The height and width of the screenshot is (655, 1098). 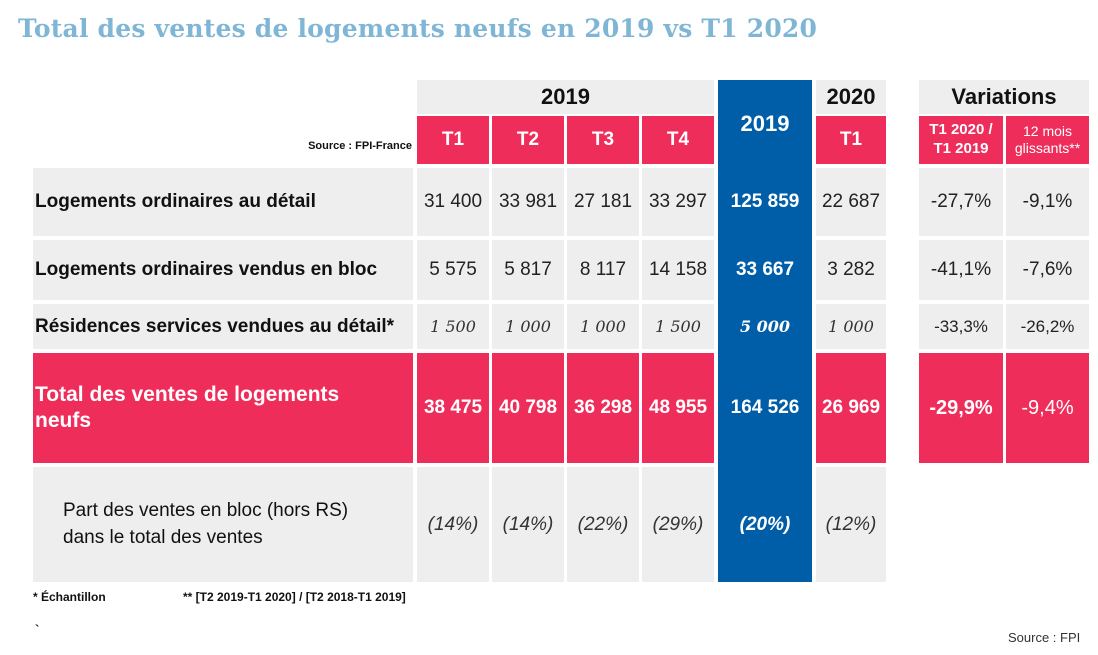 I want to click on cell-share: (12%), so click(x=851, y=524).